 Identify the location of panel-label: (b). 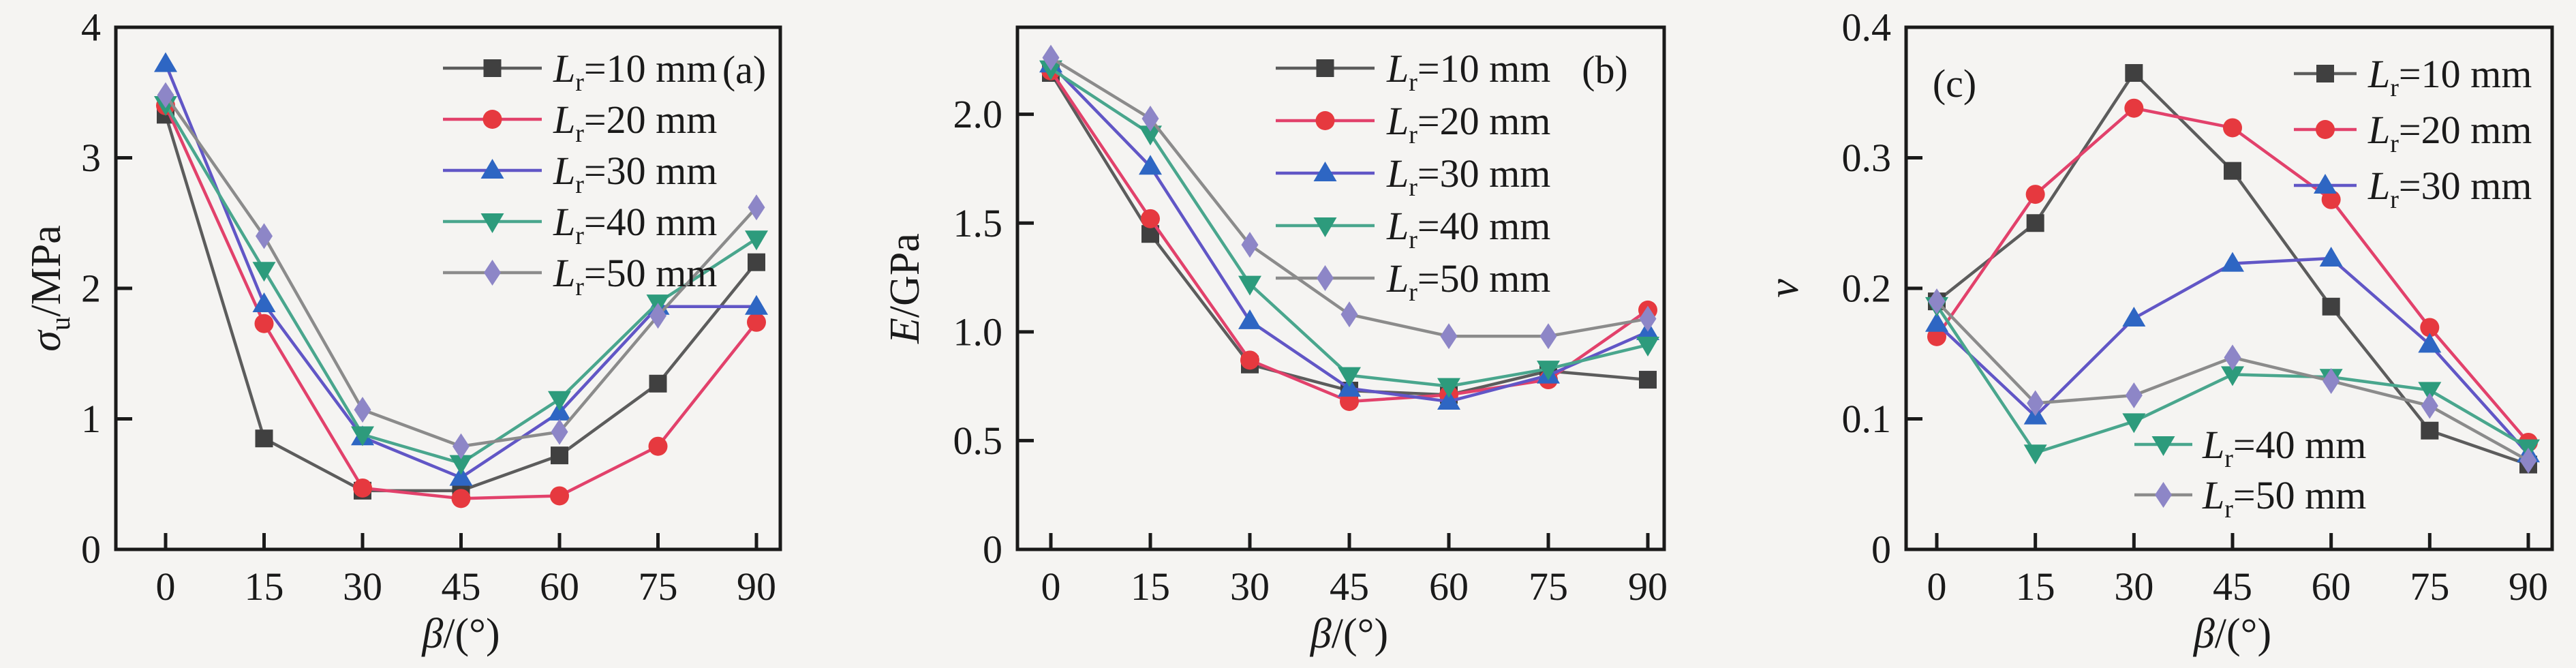
(1605, 70).